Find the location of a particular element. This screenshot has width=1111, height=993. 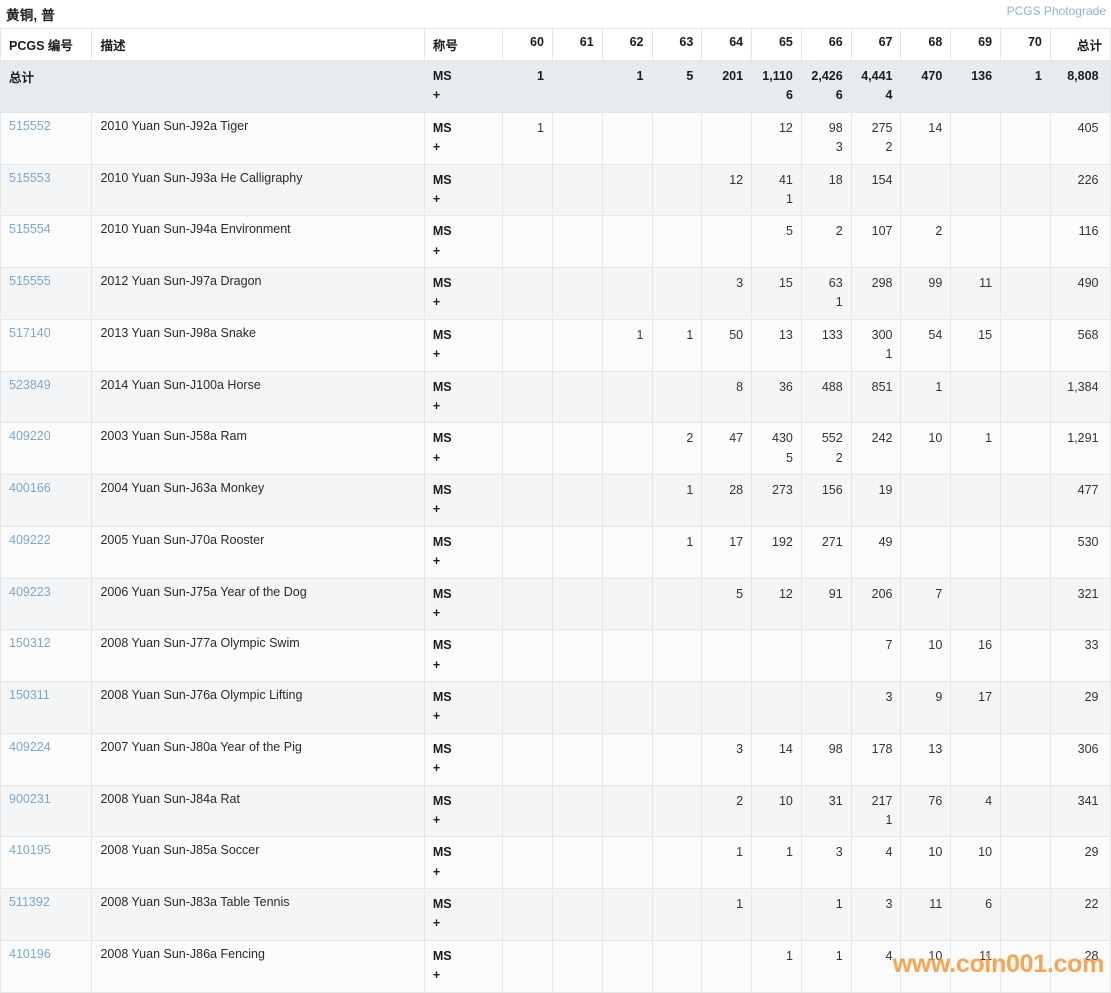

pcgs-number-cell: 515552 is located at coordinates (46, 138).